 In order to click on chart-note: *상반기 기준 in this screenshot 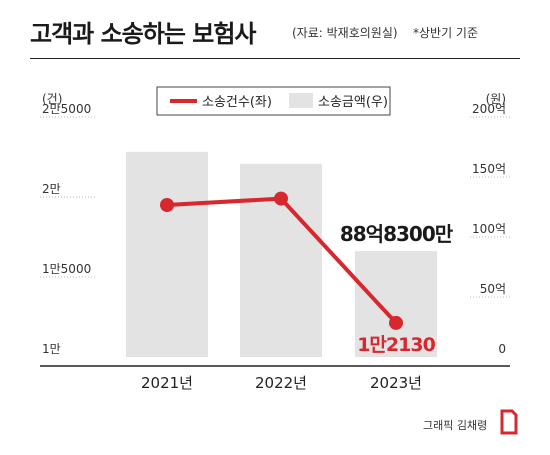, I will do `click(446, 33)`.